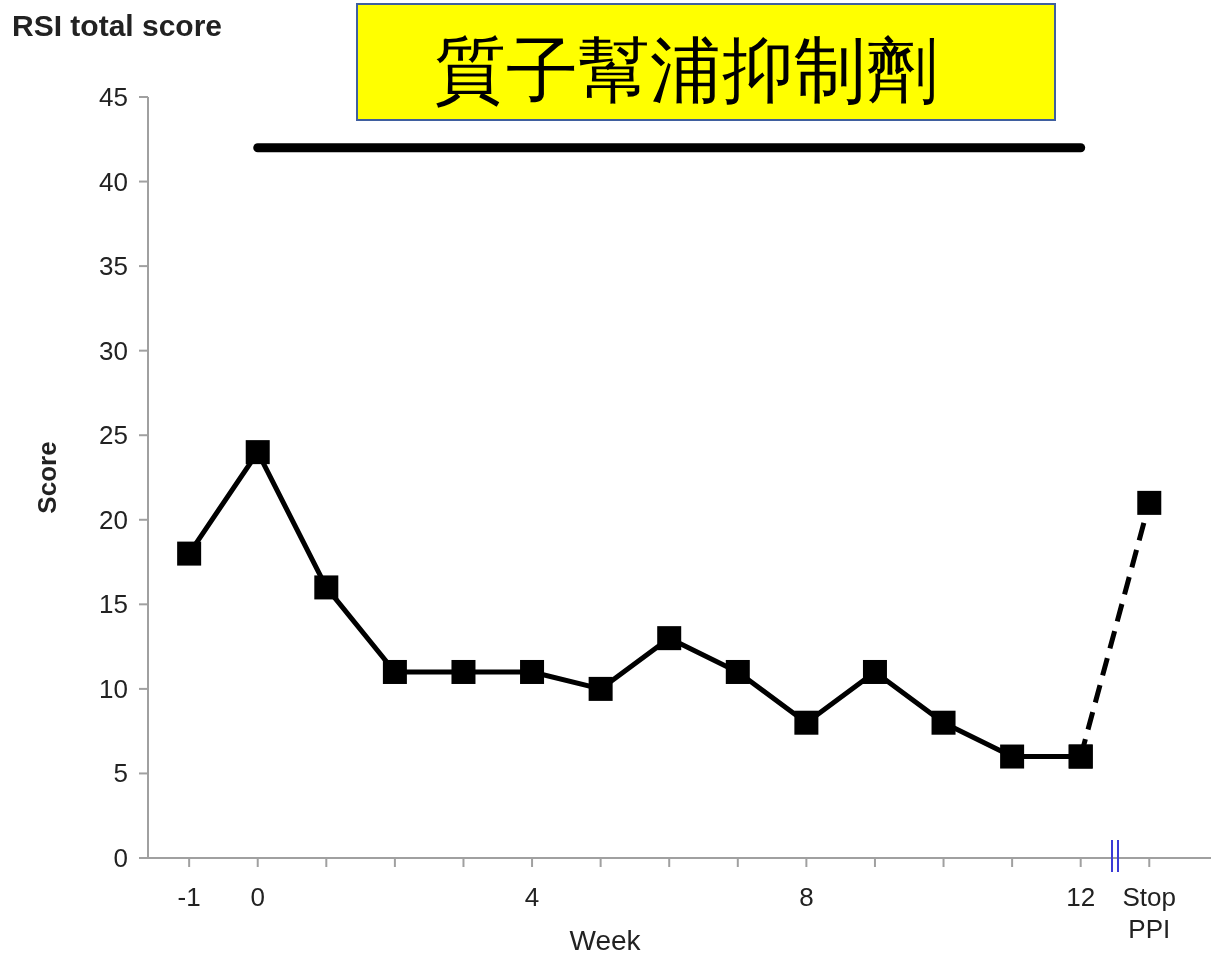 The image size is (1211, 956). I want to click on x-tick-label: Stop PPI, so click(1149, 913).